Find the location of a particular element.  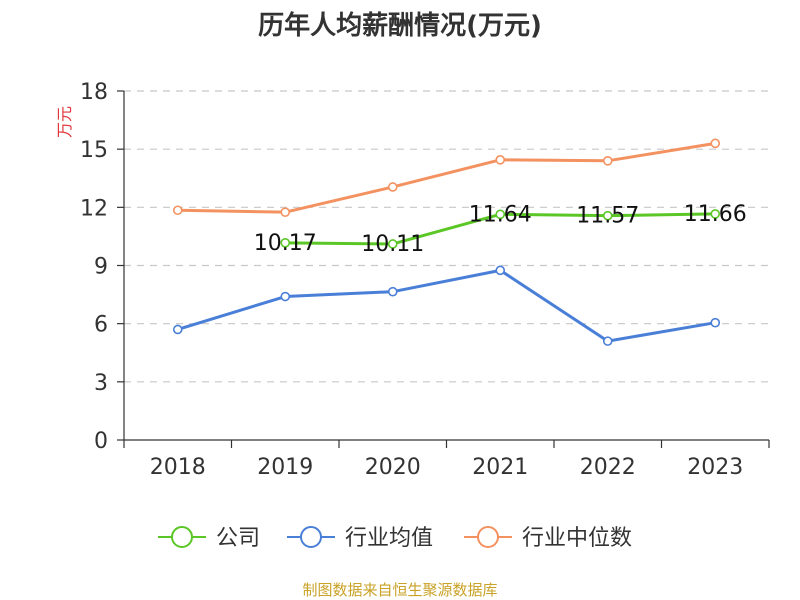

data-point-2-2022 is located at coordinates (607, 161).